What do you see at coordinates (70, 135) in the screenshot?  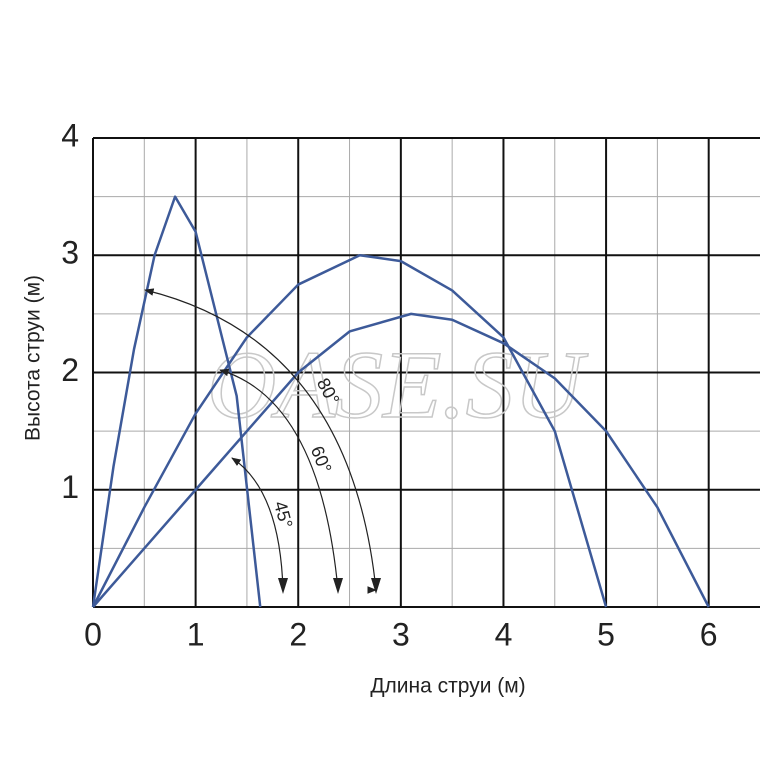 I see `y-tick-label: 4` at bounding box center [70, 135].